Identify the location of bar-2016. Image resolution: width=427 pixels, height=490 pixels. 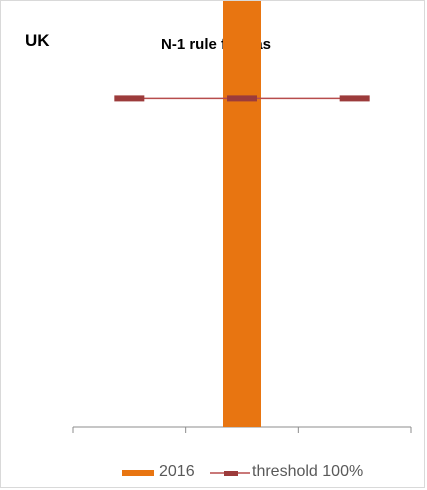
(242, 214).